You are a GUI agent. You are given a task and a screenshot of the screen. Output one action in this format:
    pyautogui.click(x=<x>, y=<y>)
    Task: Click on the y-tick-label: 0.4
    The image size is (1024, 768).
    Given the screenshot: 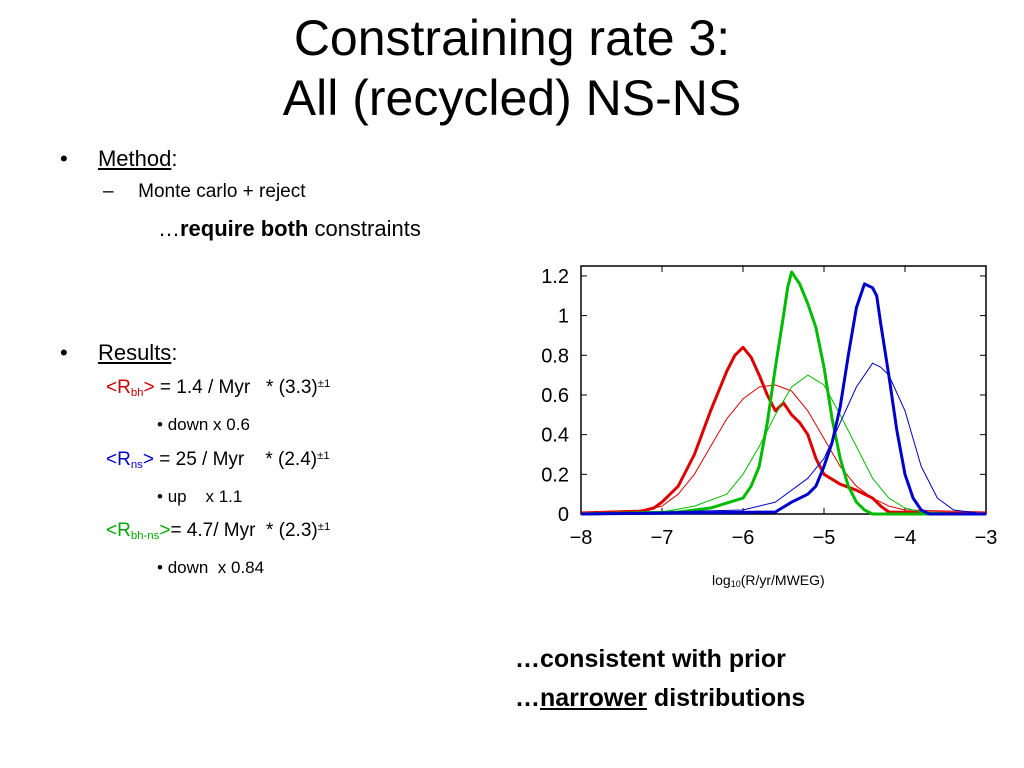 What is the action you would take?
    pyautogui.click(x=555, y=436)
    